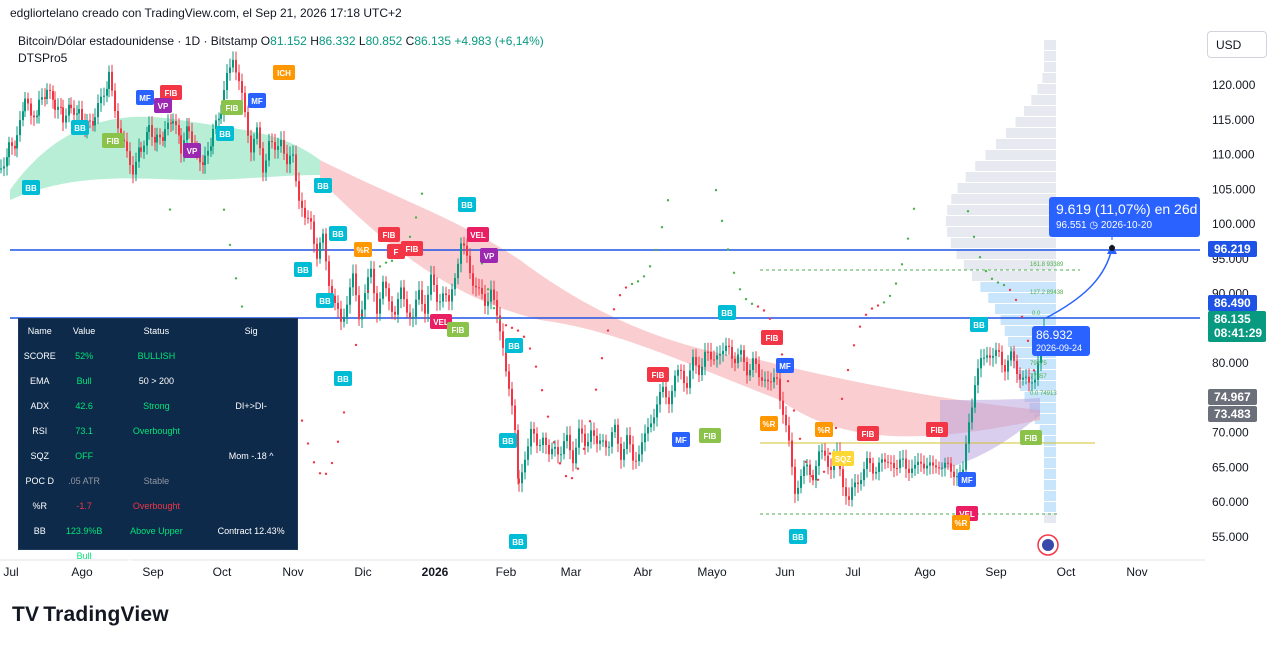  What do you see at coordinates (996, 572) in the screenshot?
I see `time-tick-label: Sep` at bounding box center [996, 572].